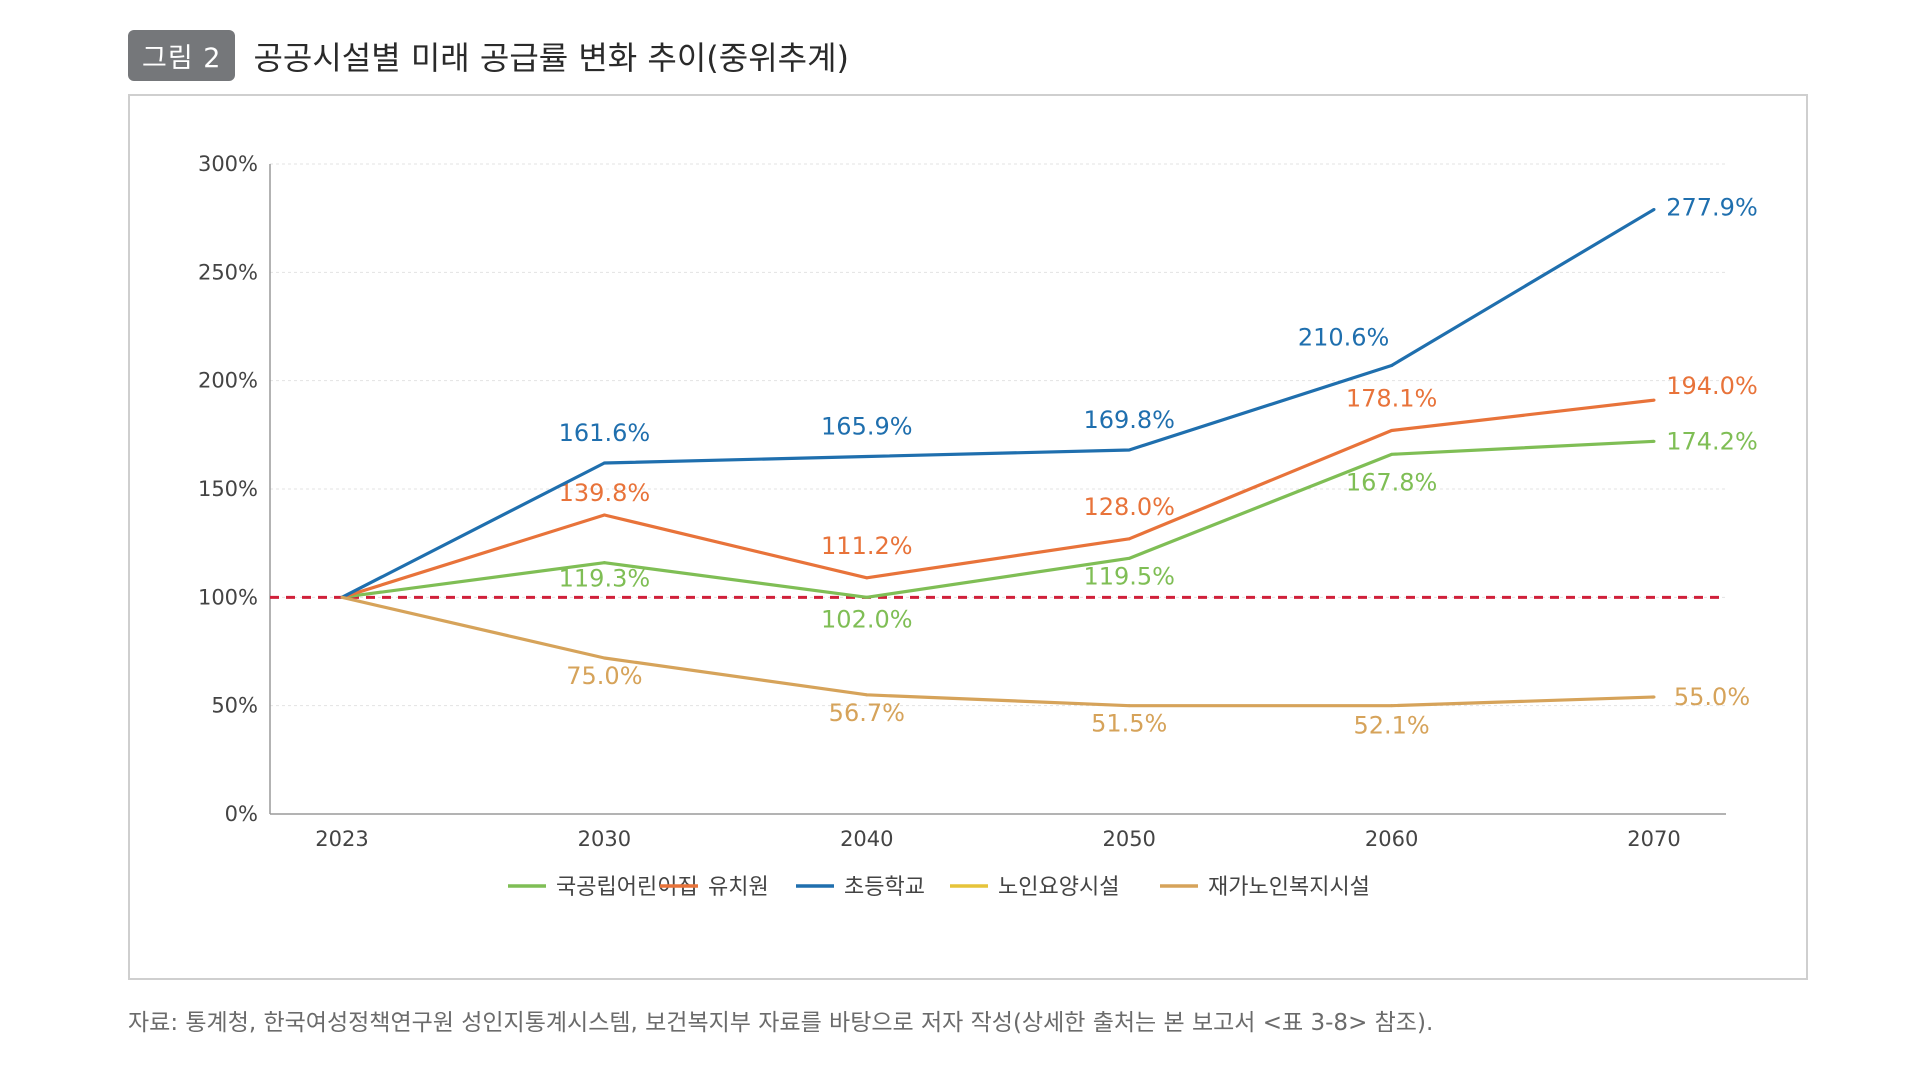  What do you see at coordinates (1391, 726) in the screenshot?
I see `data-label: 52.1%` at bounding box center [1391, 726].